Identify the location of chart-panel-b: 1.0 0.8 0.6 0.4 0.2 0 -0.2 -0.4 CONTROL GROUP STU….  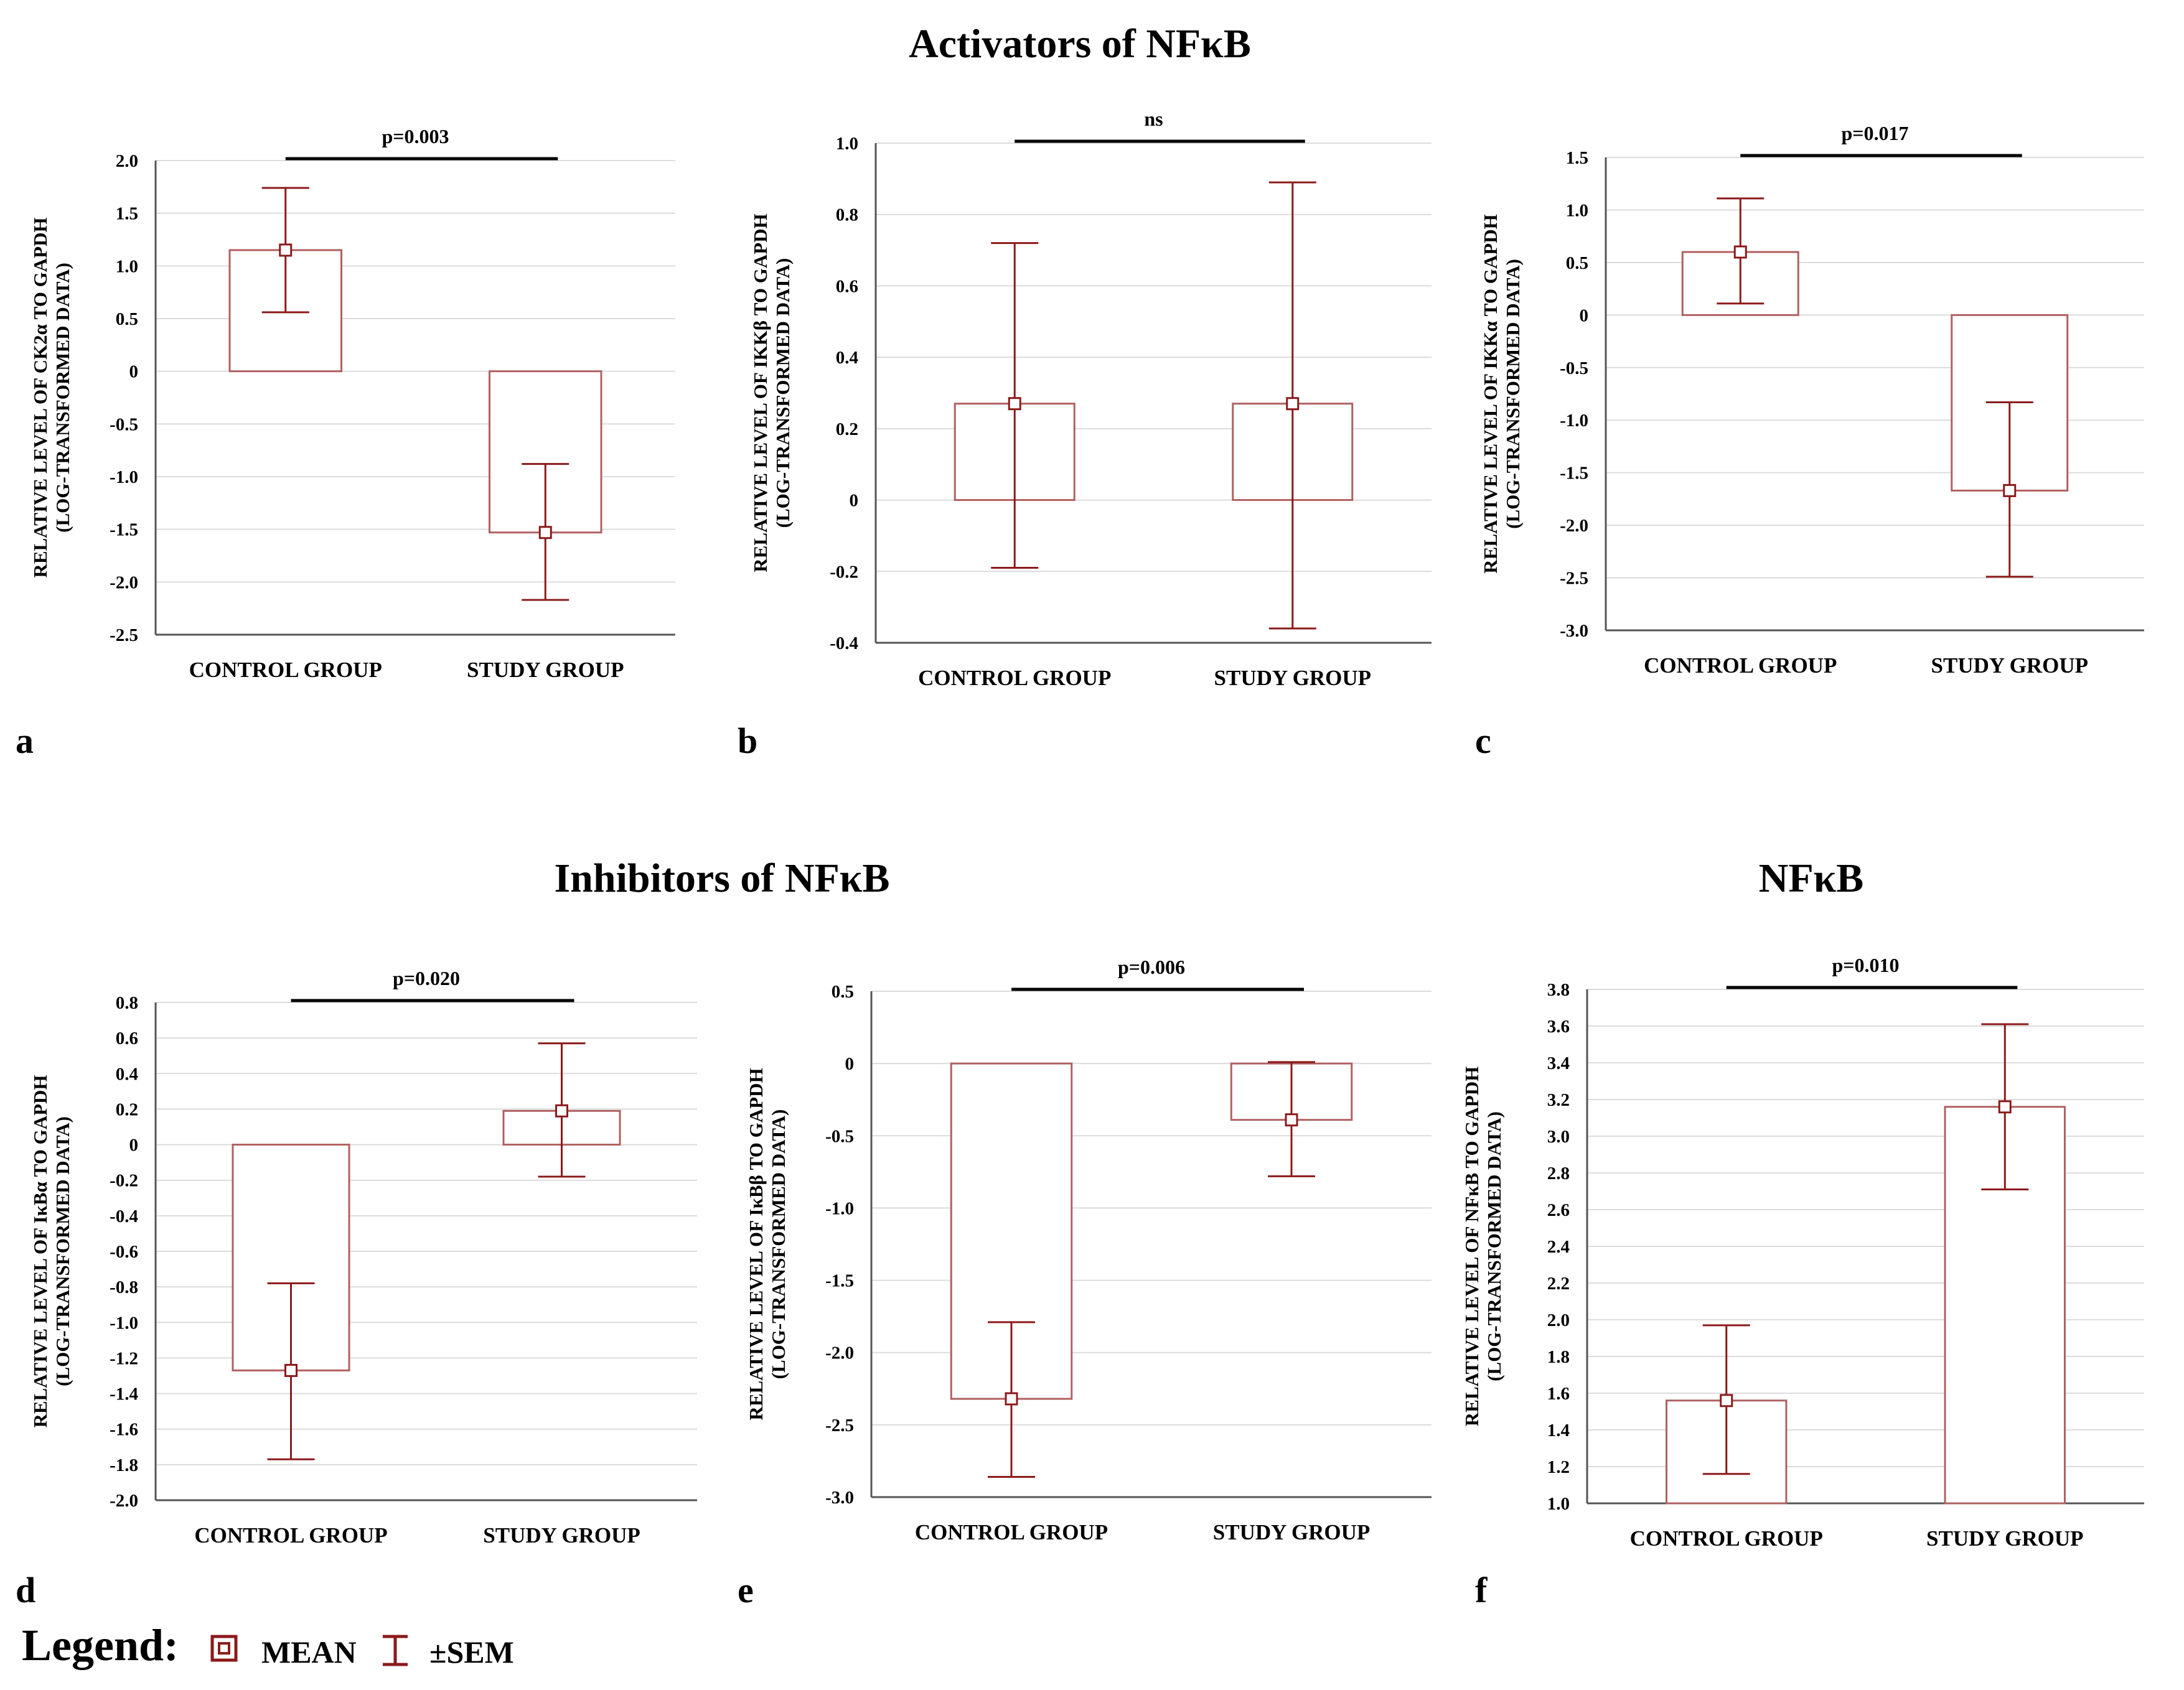
(1085, 434).